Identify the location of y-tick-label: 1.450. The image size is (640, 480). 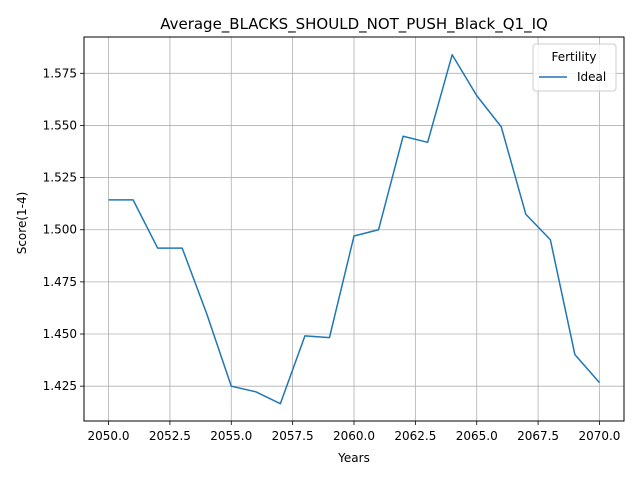
(60, 334).